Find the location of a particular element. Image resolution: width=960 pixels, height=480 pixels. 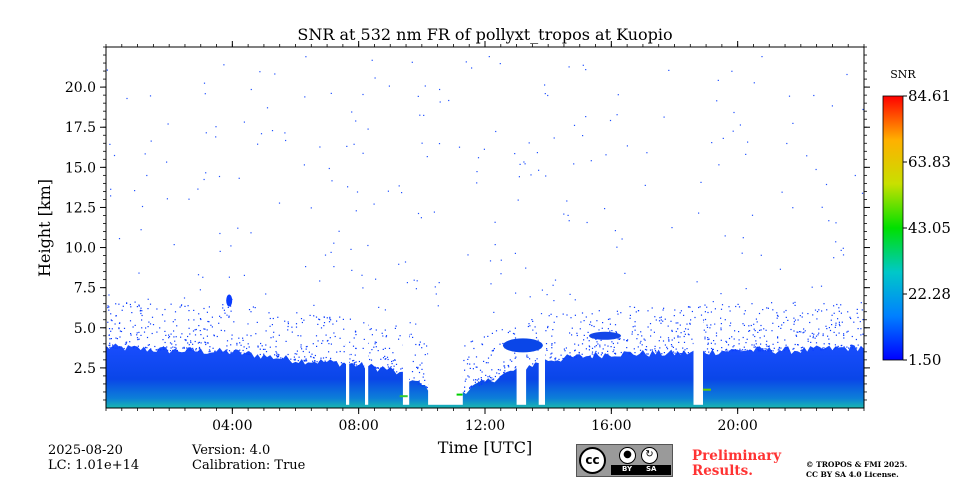

aerosol-features is located at coordinates (468, 346).